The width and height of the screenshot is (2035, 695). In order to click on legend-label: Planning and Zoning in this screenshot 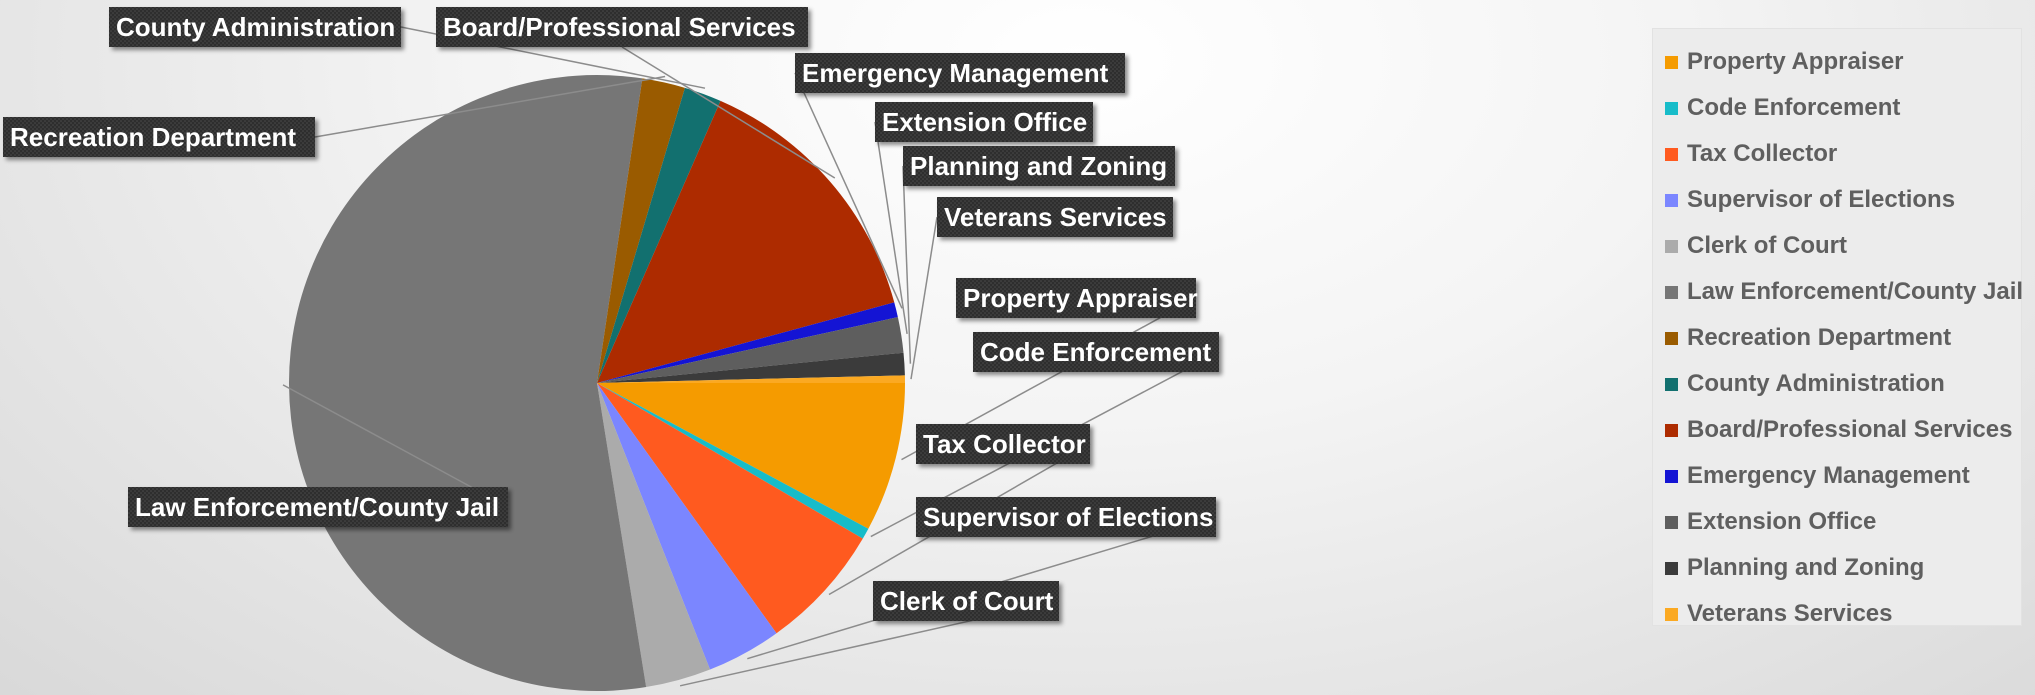, I will do `click(1806, 567)`.